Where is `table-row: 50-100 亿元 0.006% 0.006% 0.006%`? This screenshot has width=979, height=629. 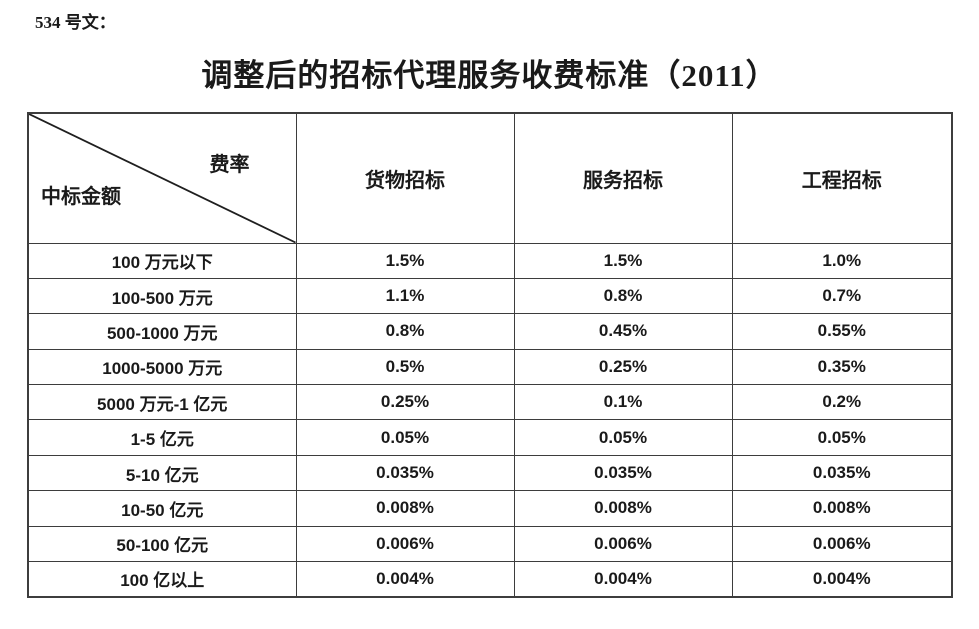 table-row: 50-100 亿元 0.006% 0.006% 0.006% is located at coordinates (490, 544).